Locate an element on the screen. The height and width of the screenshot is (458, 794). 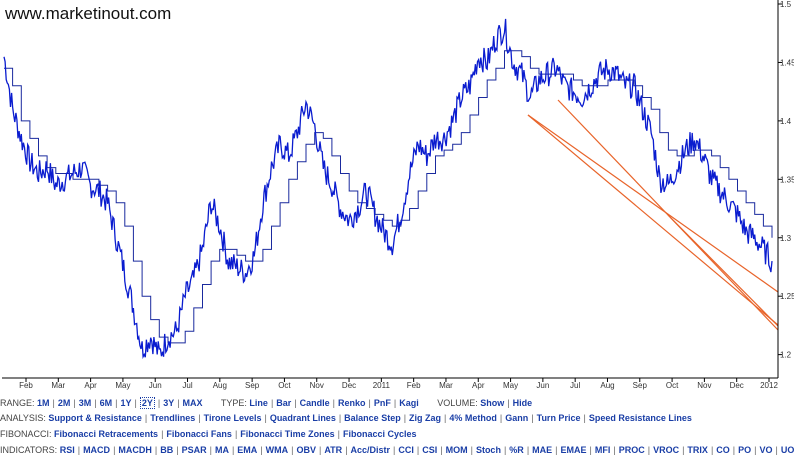
indicators-link-macd: MACD is located at coordinates (97, 450).